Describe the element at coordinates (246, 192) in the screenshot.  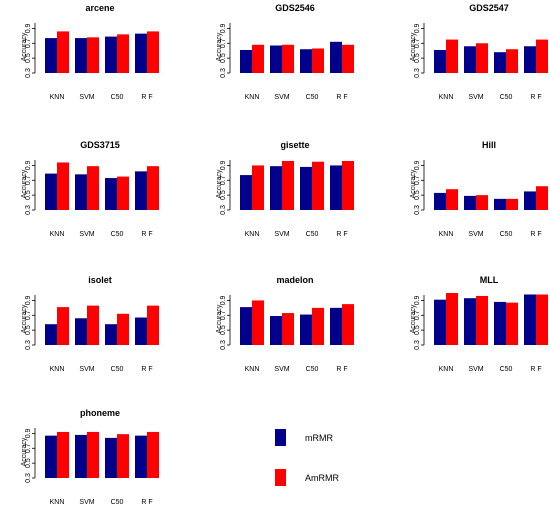
I see `bar-gisette-mrmr-knn` at that location.